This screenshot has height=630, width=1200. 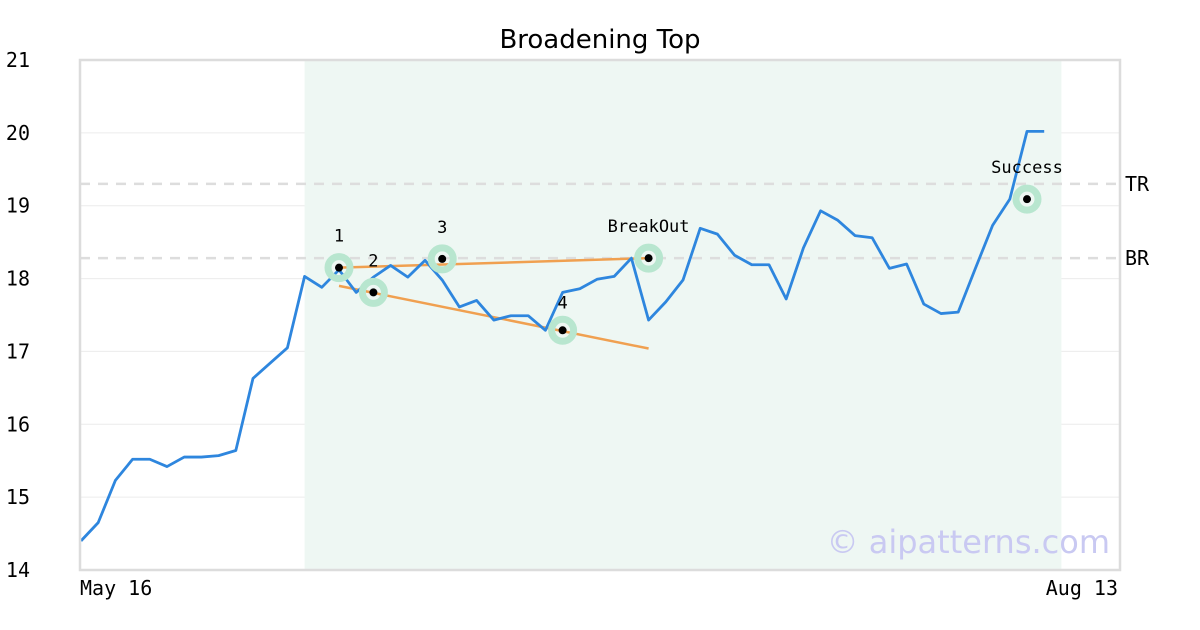 I want to click on y-tick-21: 21, so click(x=18, y=60).